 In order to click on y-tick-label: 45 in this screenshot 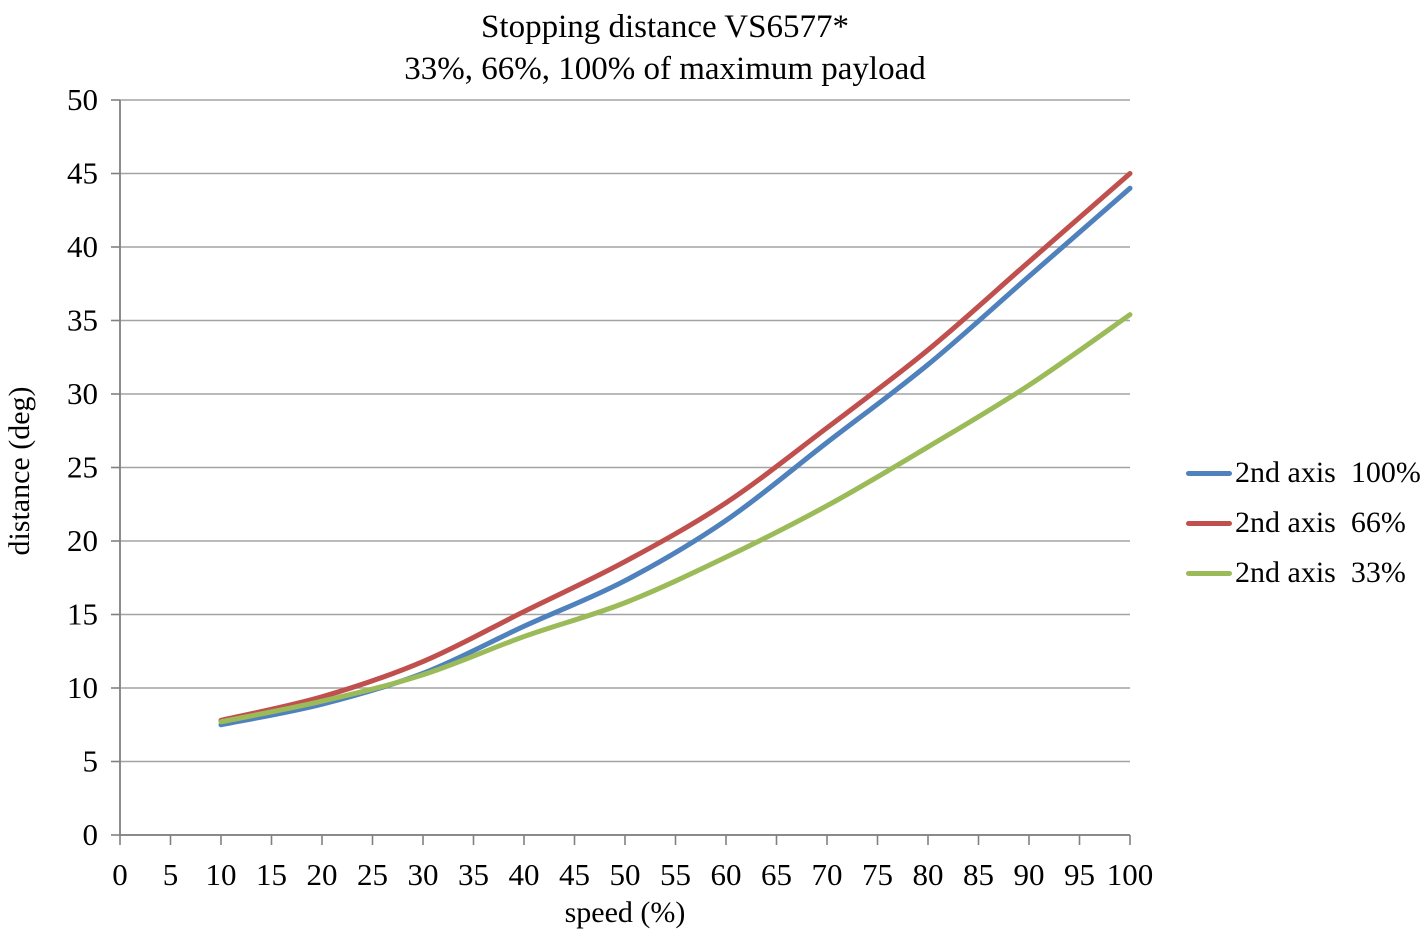, I will do `click(82, 173)`.